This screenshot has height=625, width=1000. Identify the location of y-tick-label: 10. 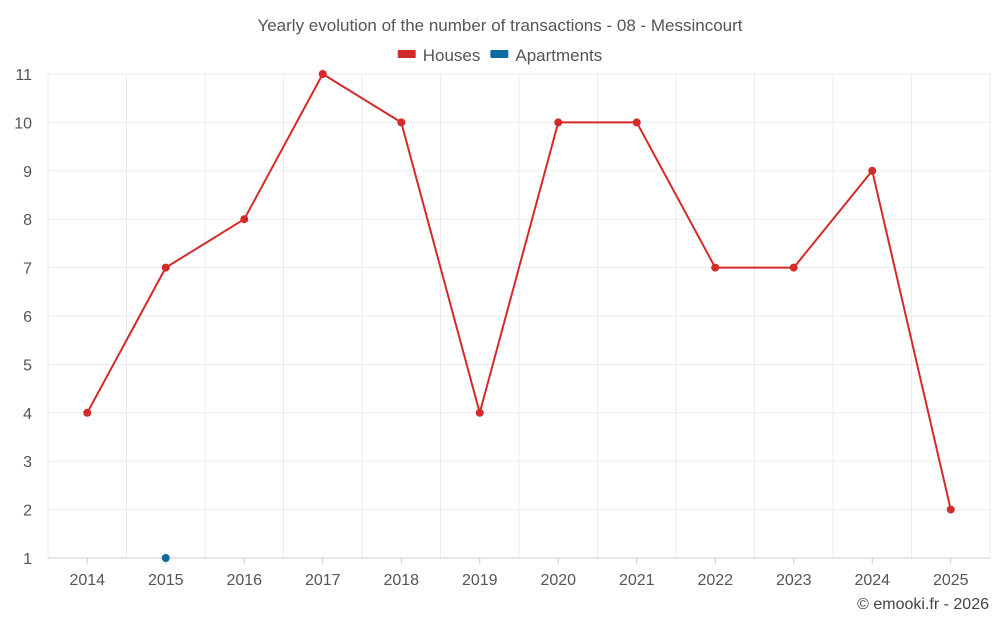
(23, 123).